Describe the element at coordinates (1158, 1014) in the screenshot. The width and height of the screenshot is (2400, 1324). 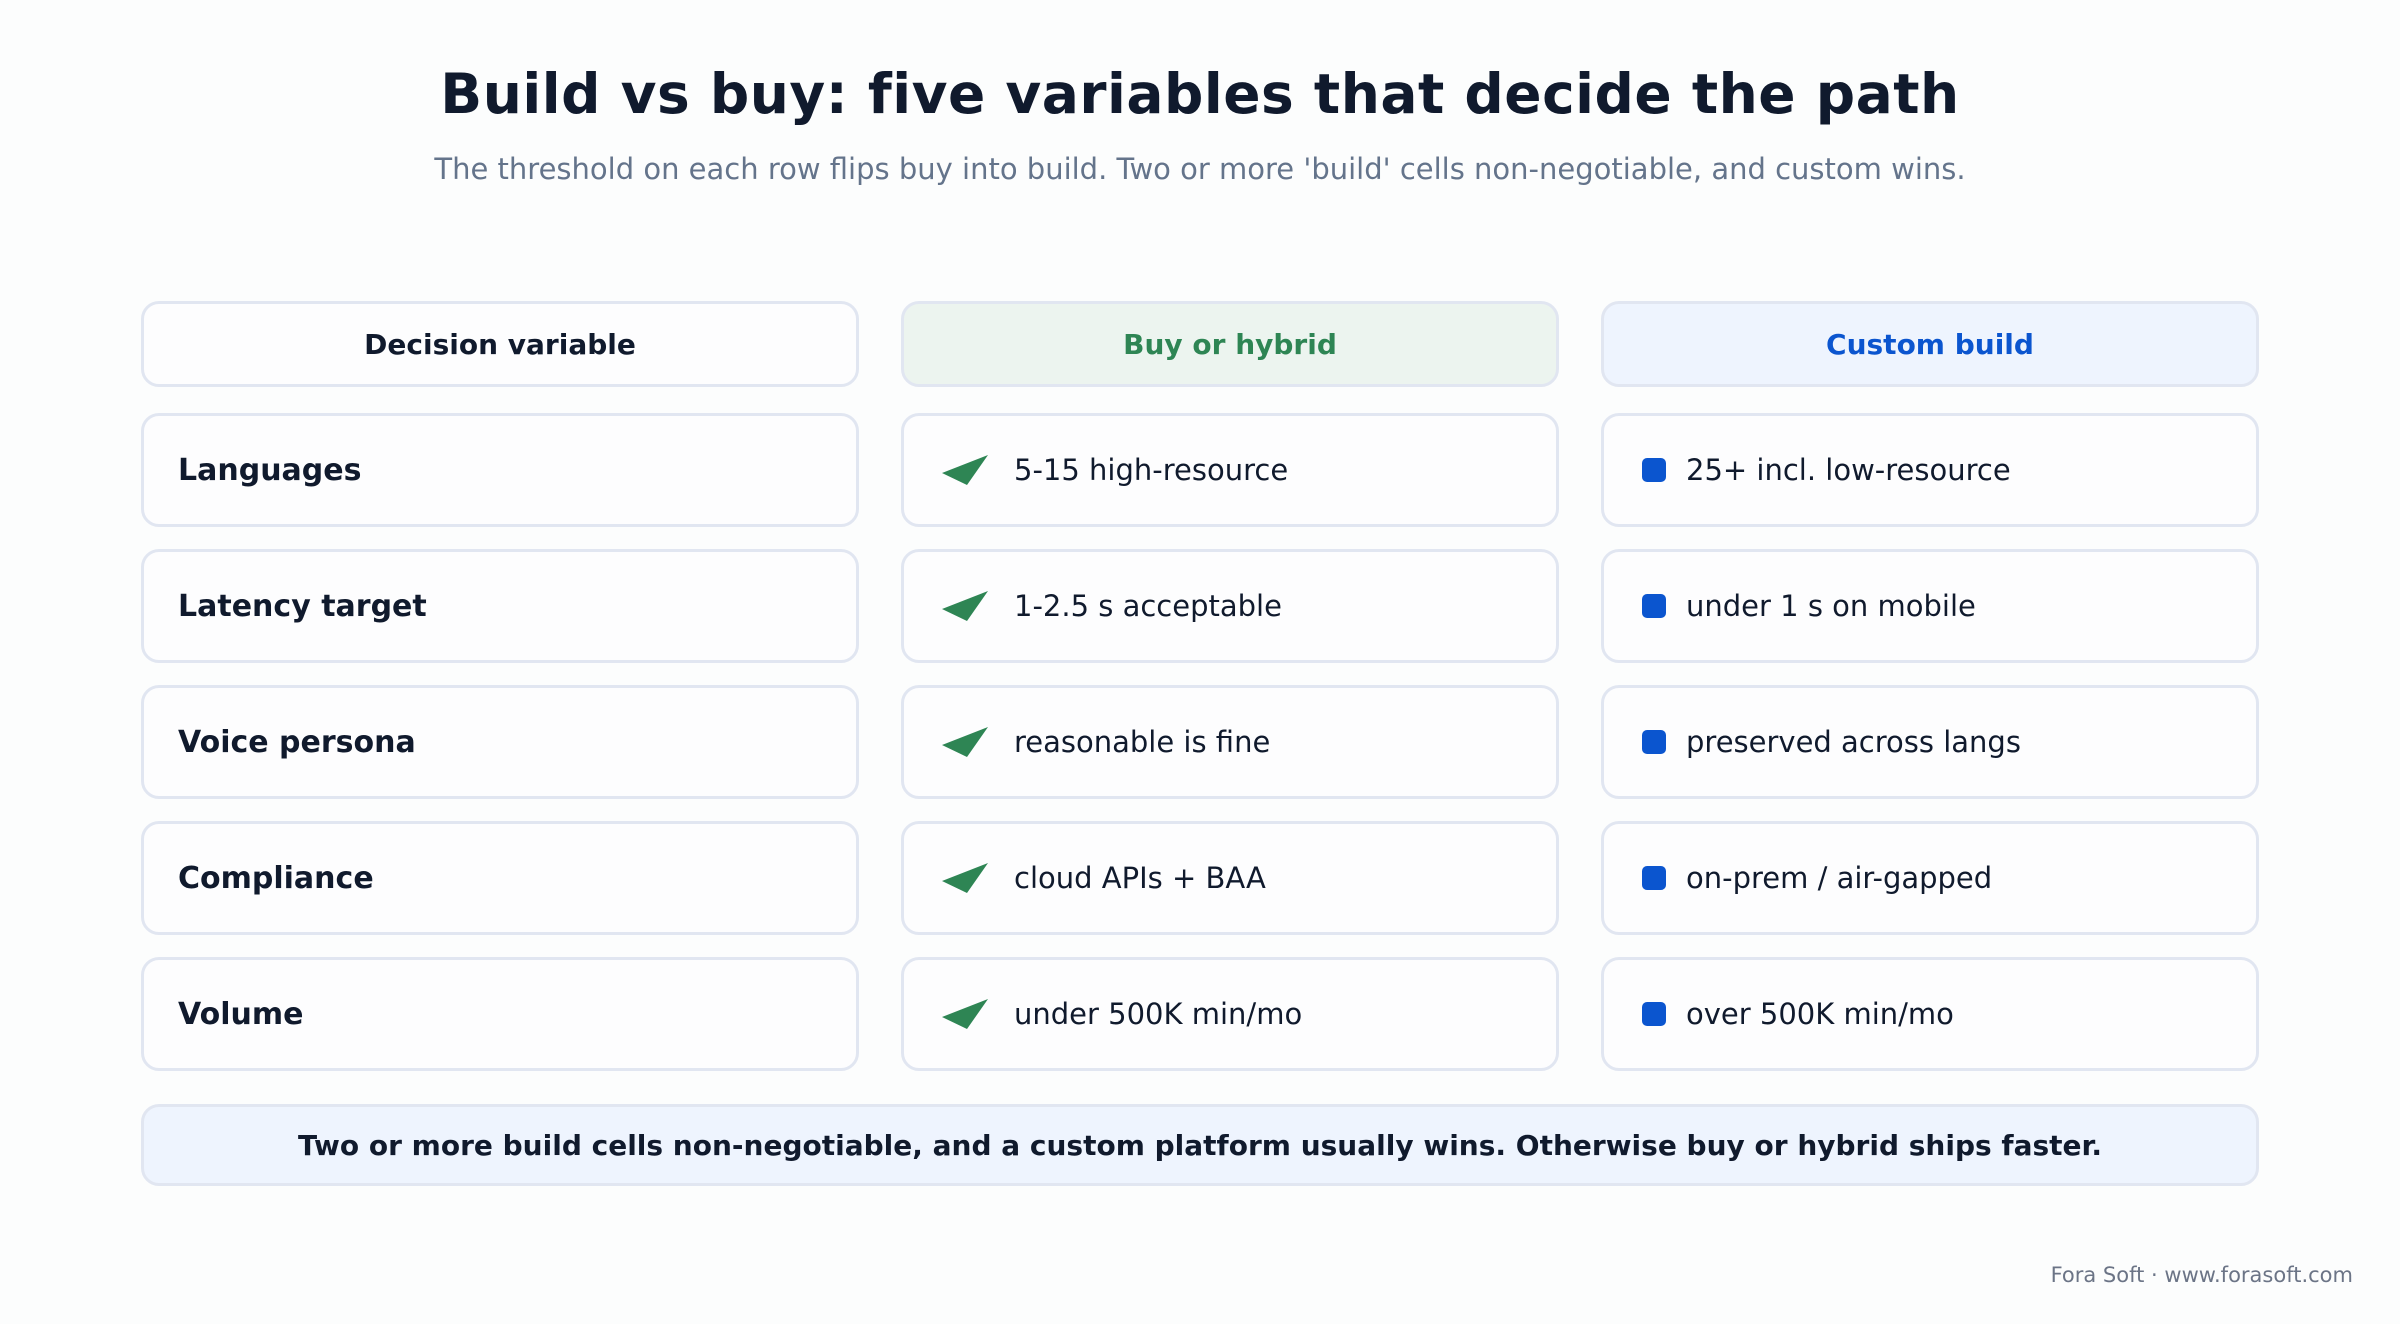
I see `buy-value: under 500K min/mo` at that location.